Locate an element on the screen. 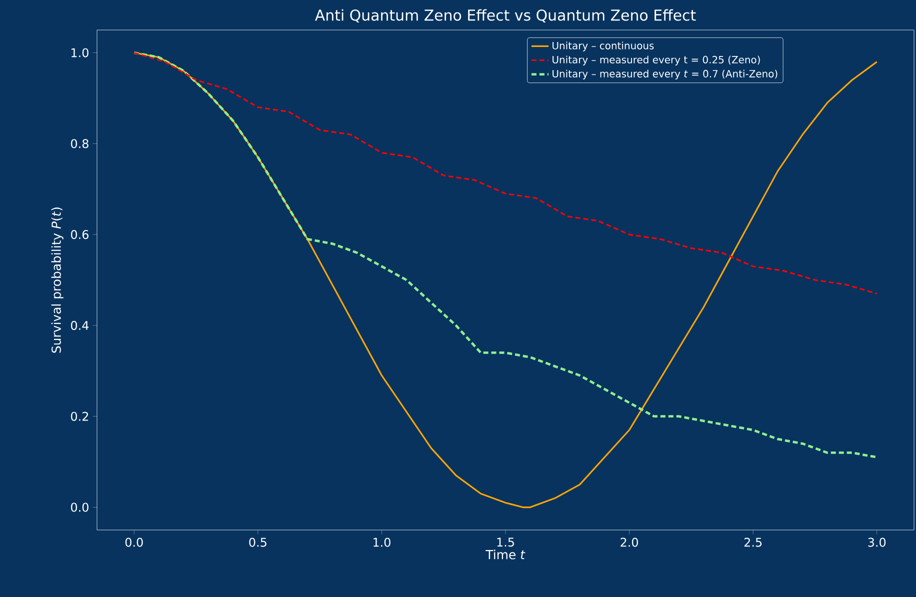 This screenshot has height=597, width=916. y-tick-label: 0.4 is located at coordinates (79, 325).